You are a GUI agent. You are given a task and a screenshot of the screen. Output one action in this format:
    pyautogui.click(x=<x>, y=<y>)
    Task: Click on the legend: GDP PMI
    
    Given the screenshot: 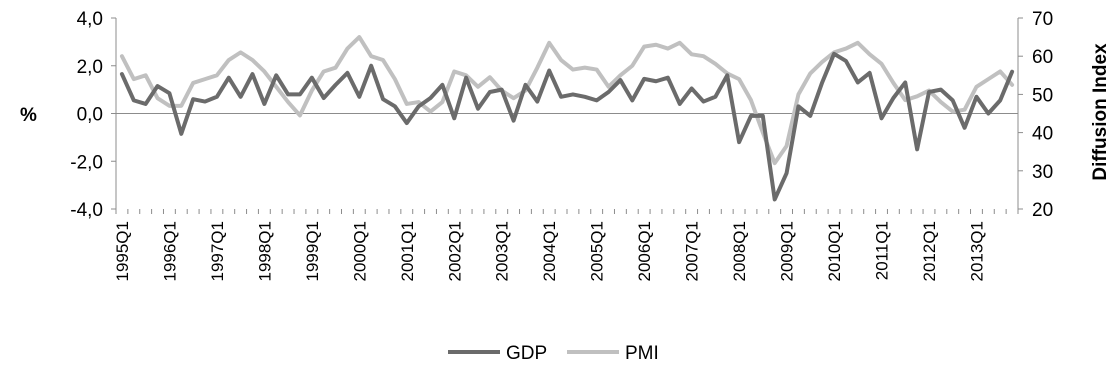 What is the action you would take?
    pyautogui.click(x=553, y=353)
    